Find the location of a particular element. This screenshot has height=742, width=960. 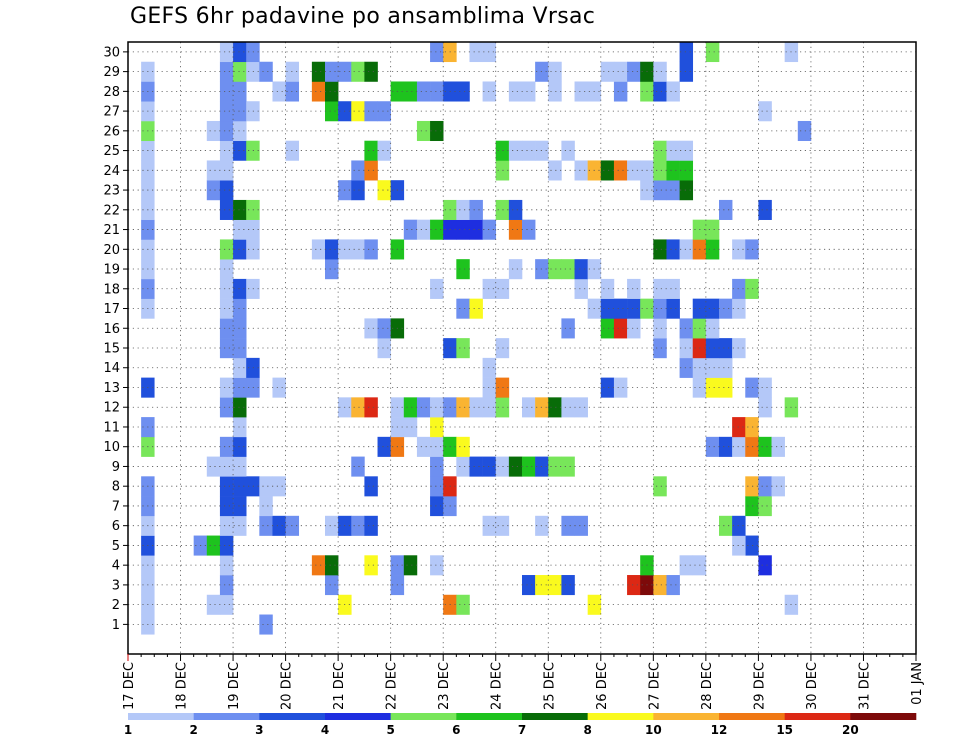

y-tick-label: 10 is located at coordinates (111, 447).